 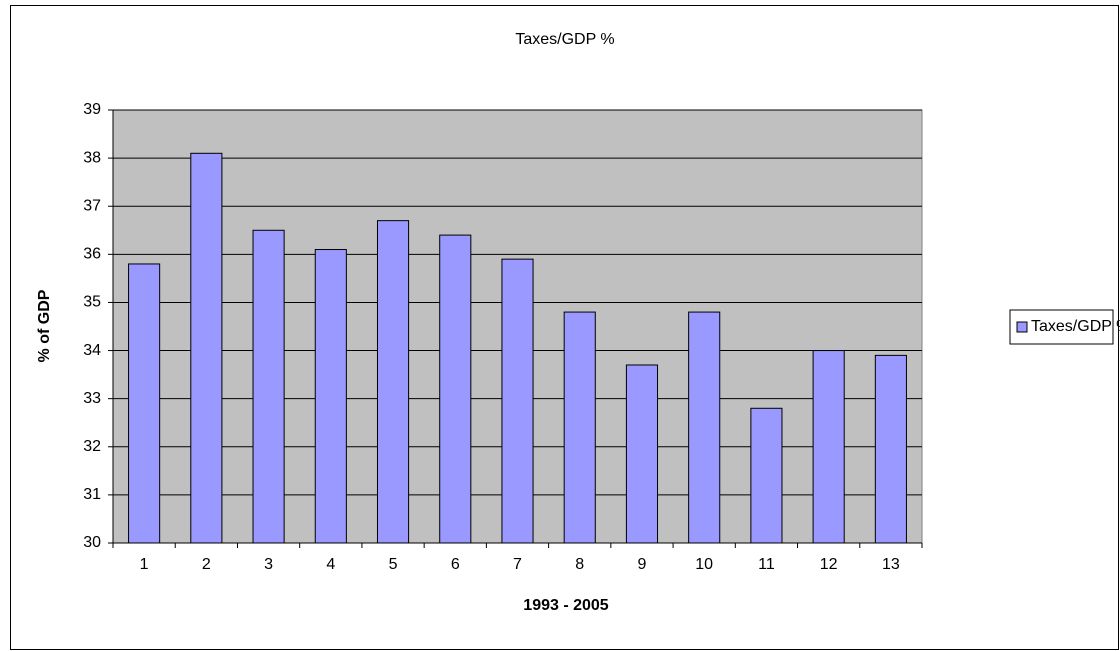 What do you see at coordinates (92, 350) in the screenshot?
I see `y-tick-label: 34` at bounding box center [92, 350].